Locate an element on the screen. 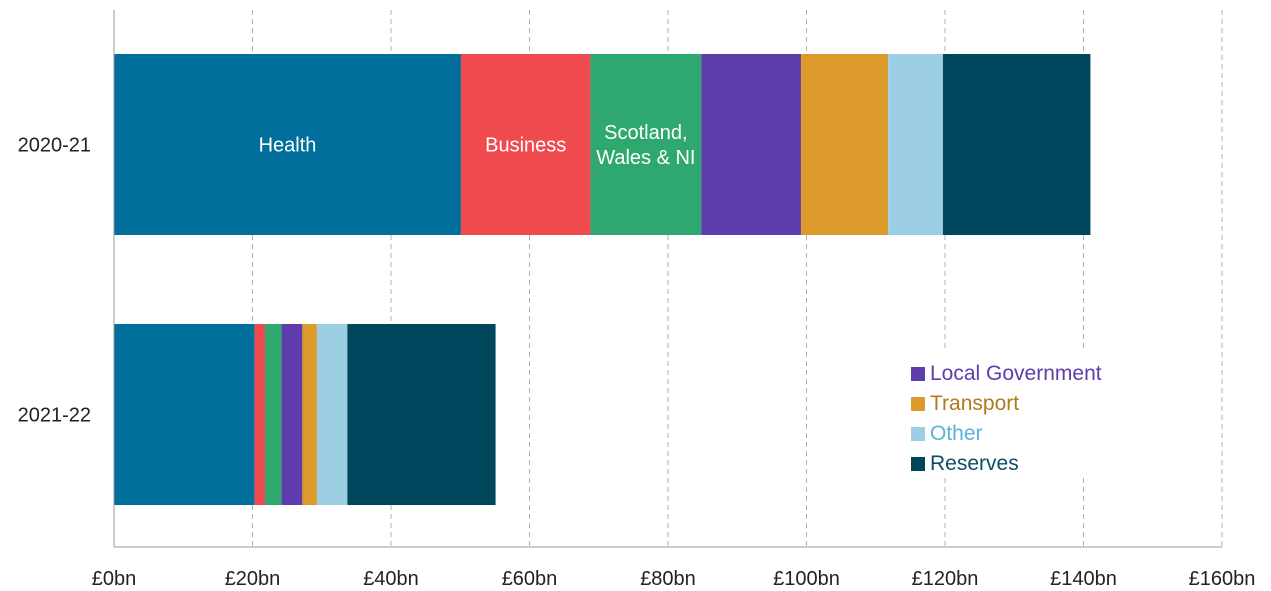 The height and width of the screenshot is (591, 1271). category-label: 2021-22 is located at coordinates (54, 416).